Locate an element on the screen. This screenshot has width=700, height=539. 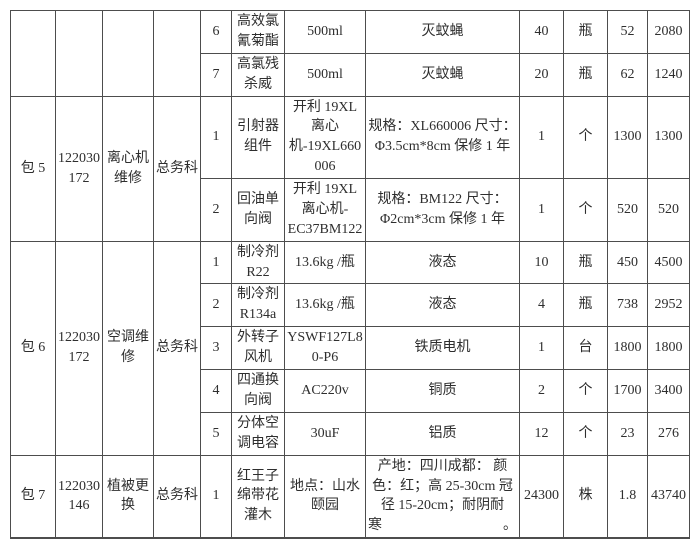
cell-item-name: 回油单向阀 is located at coordinates (258, 210).